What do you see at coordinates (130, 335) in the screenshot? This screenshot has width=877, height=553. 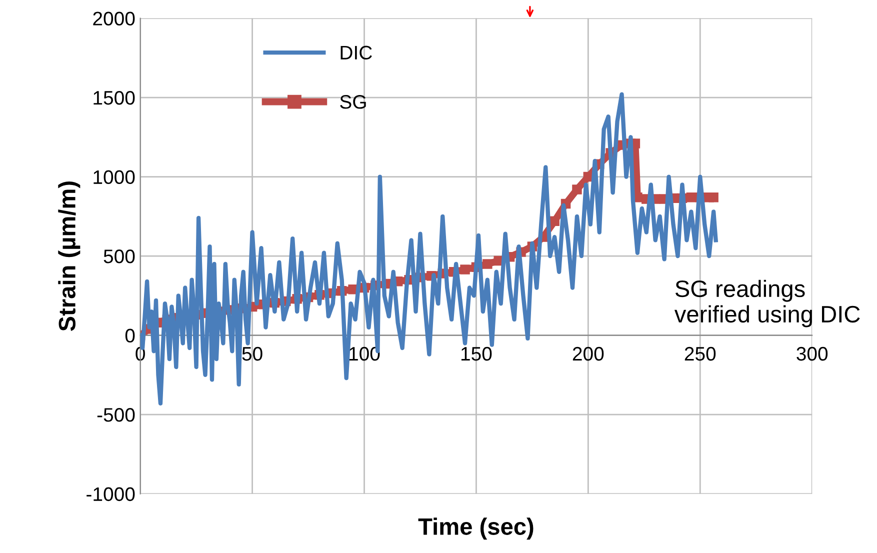 I see `y-tick-label: 0` at bounding box center [130, 335].